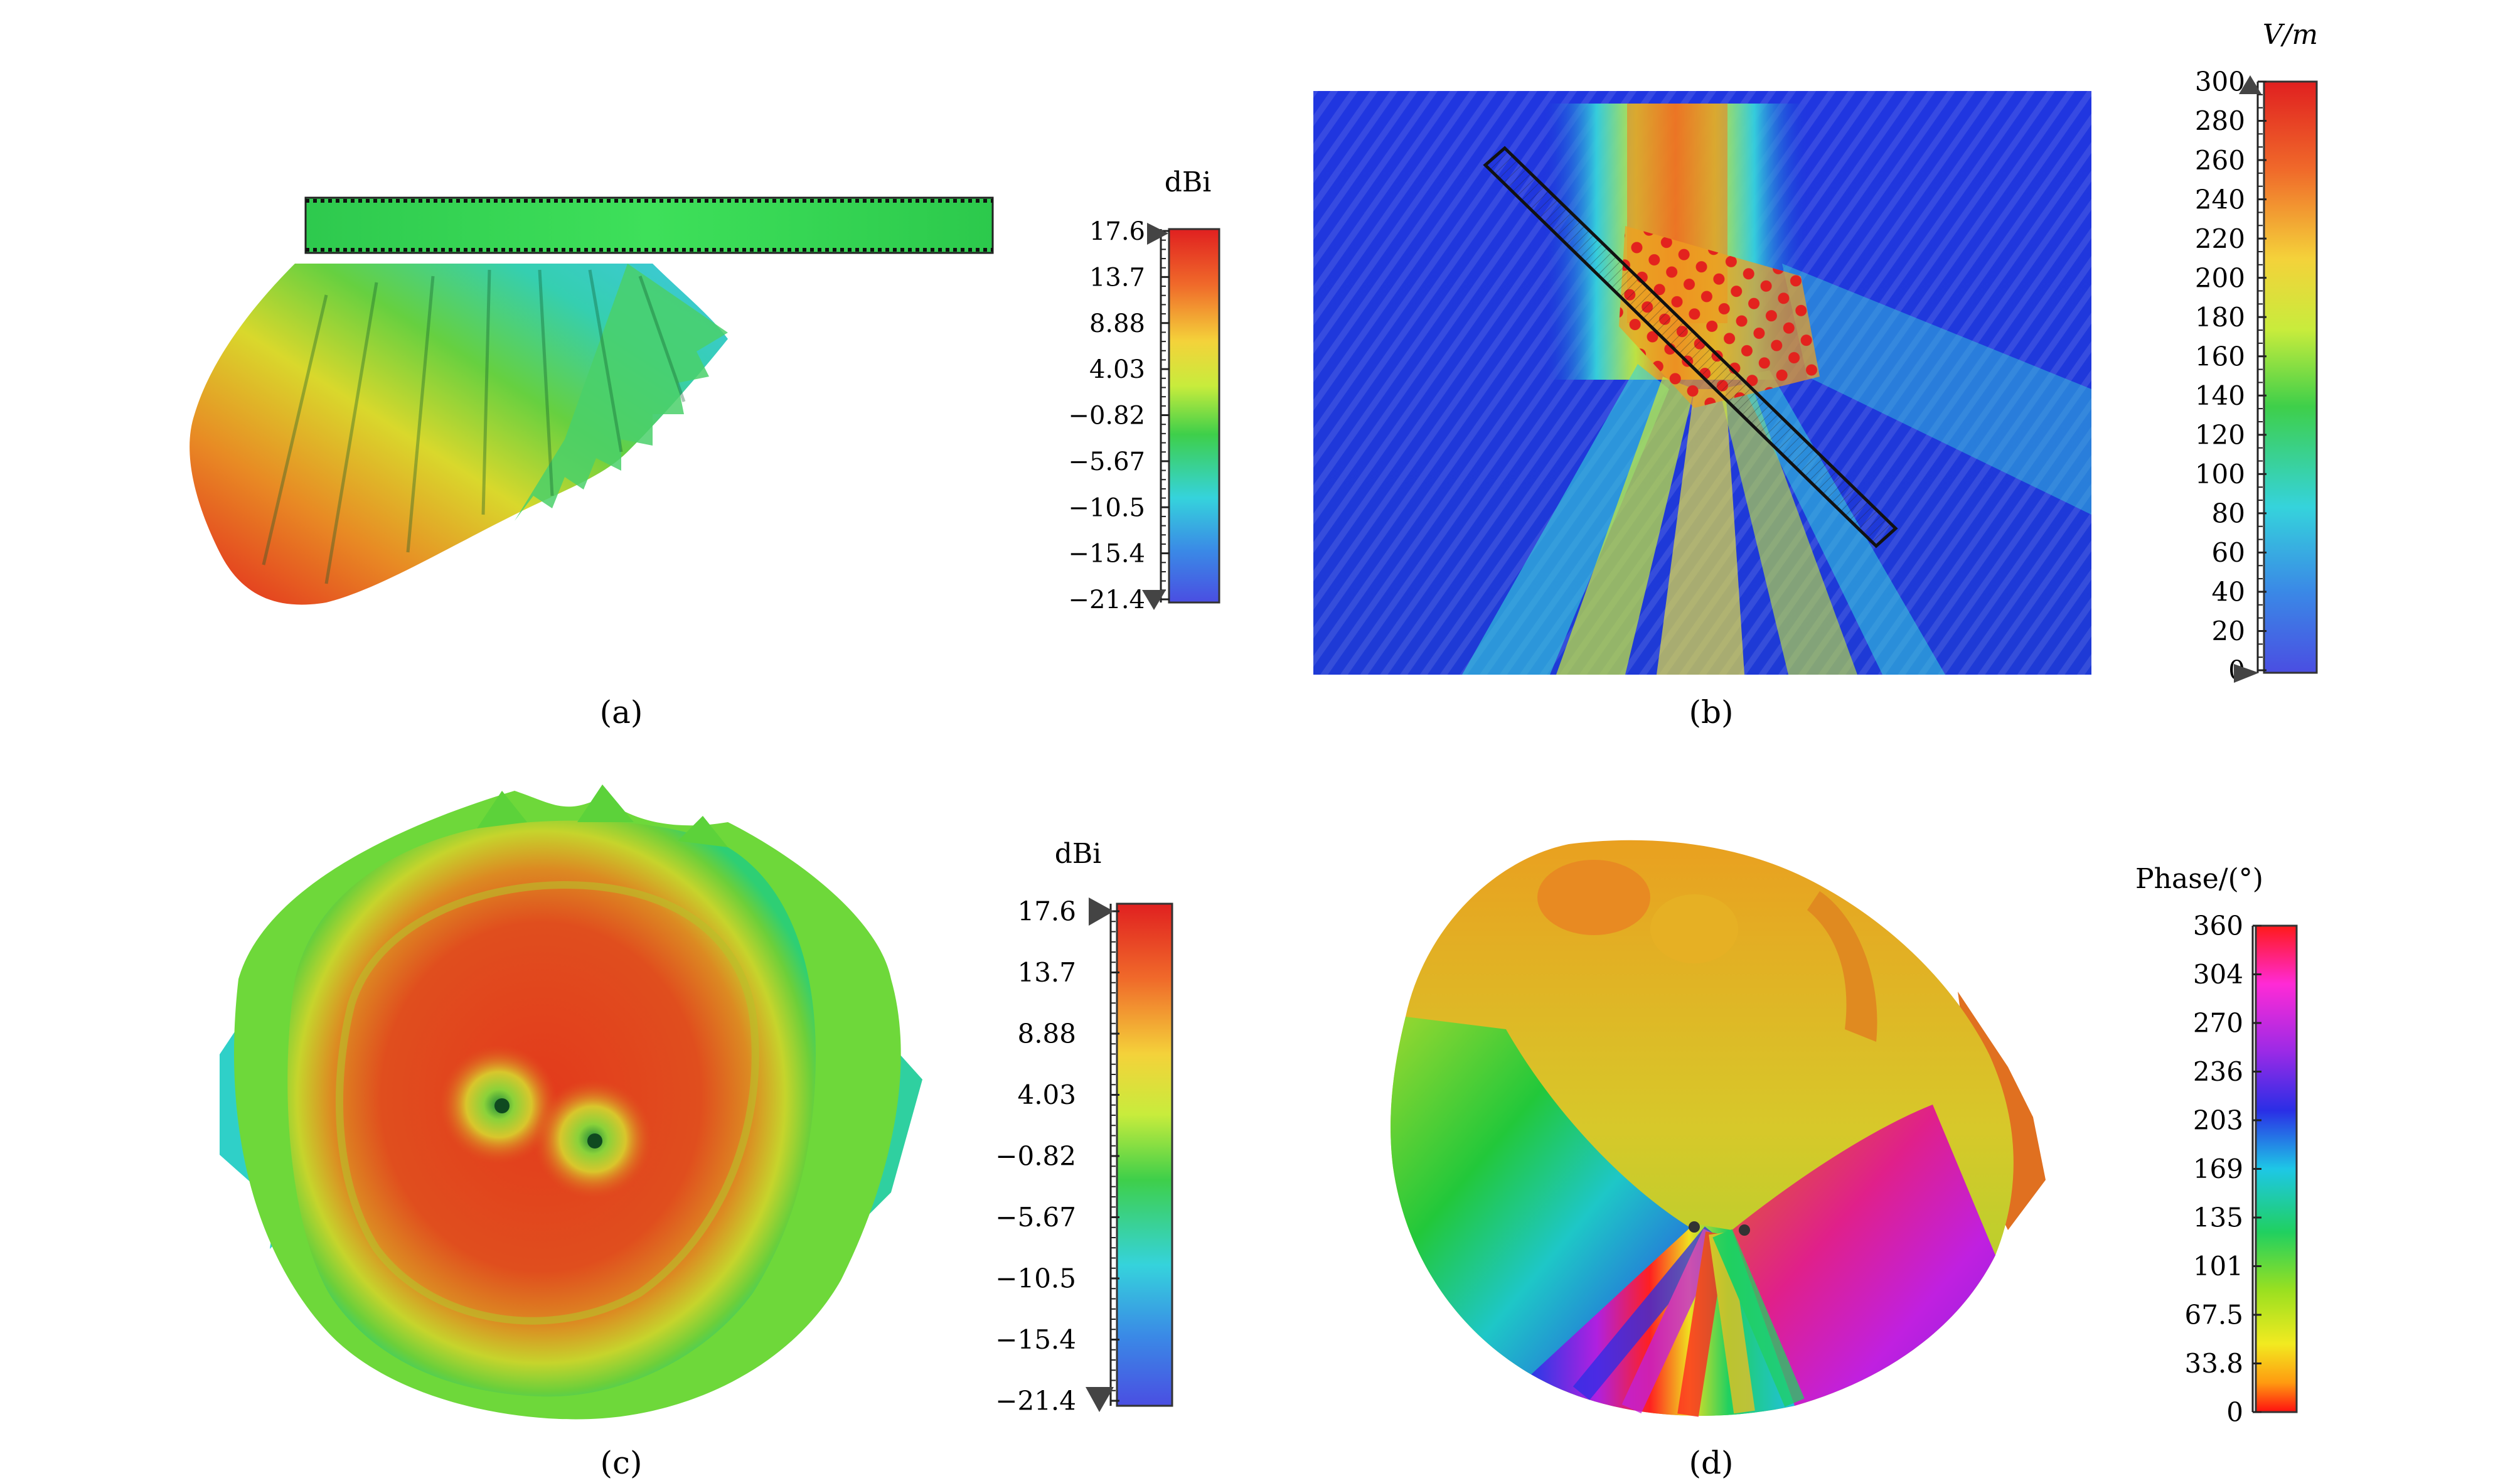 The height and width of the screenshot is (1483, 2520). What do you see at coordinates (1711, 1463) in the screenshot?
I see `panel-label: (d)` at bounding box center [1711, 1463].